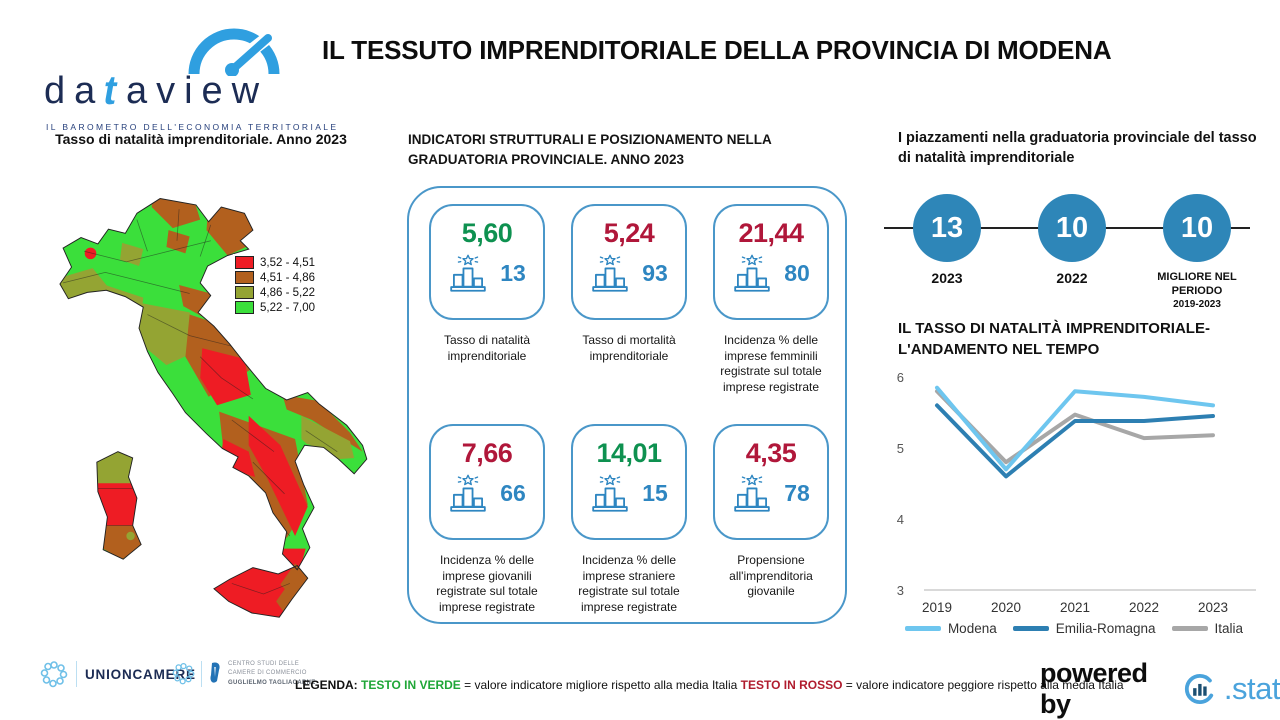  What do you see at coordinates (487, 348) in the screenshot?
I see `indicator-label: Tasso di natalità imprenditoriale` at bounding box center [487, 348].